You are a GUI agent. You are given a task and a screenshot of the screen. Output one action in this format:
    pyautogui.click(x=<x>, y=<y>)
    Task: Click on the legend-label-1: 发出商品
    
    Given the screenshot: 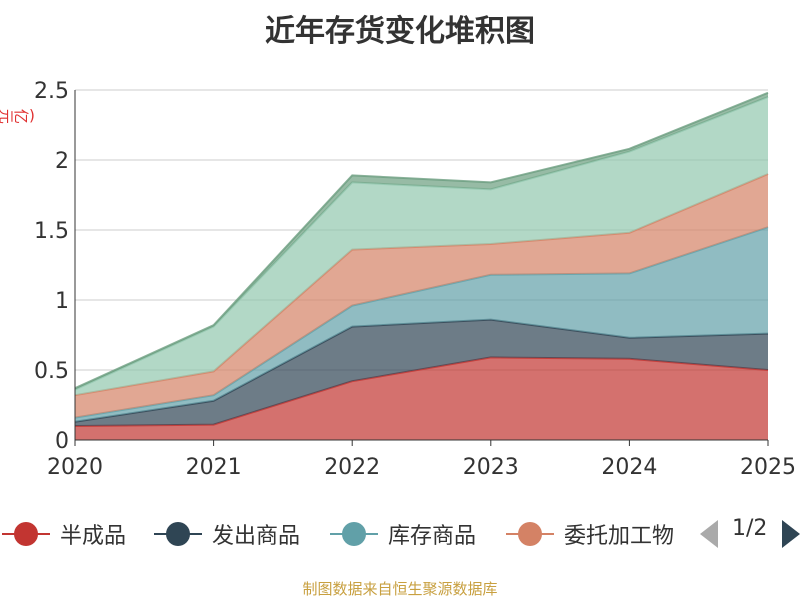 What is the action you would take?
    pyautogui.click(x=256, y=536)
    